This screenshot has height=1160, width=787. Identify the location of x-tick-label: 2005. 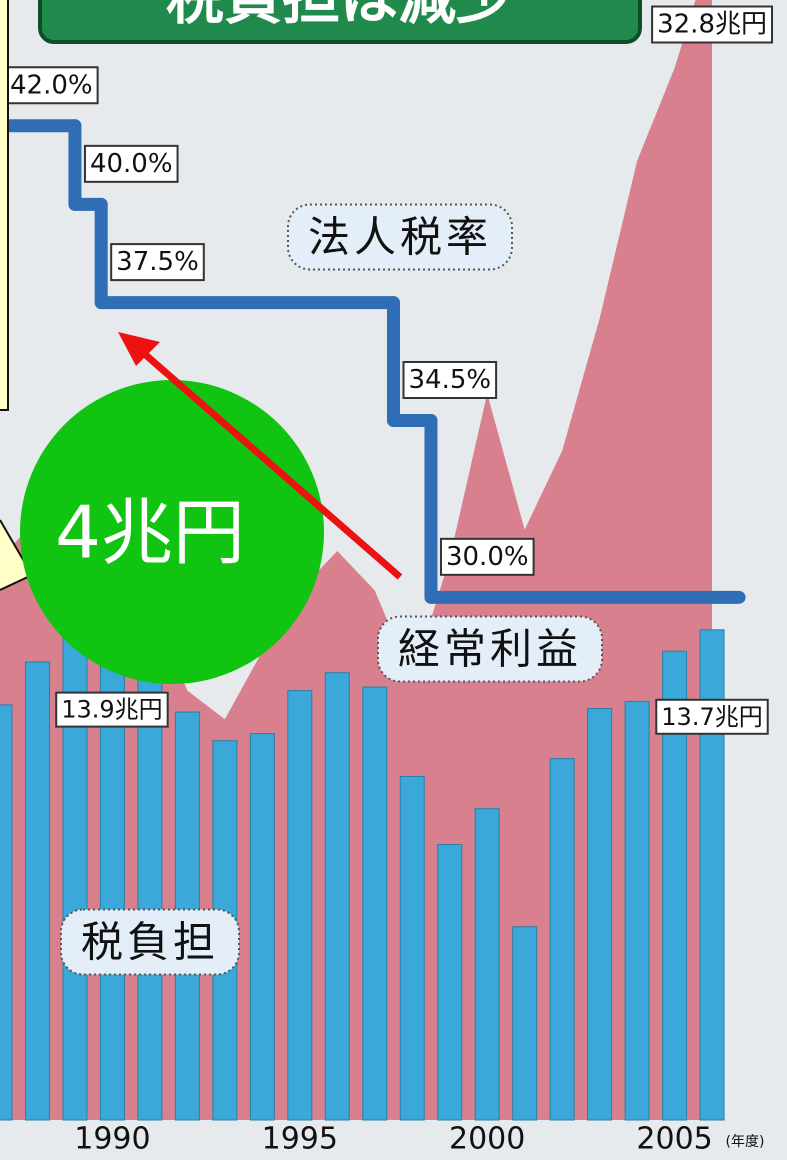
(674, 1139).